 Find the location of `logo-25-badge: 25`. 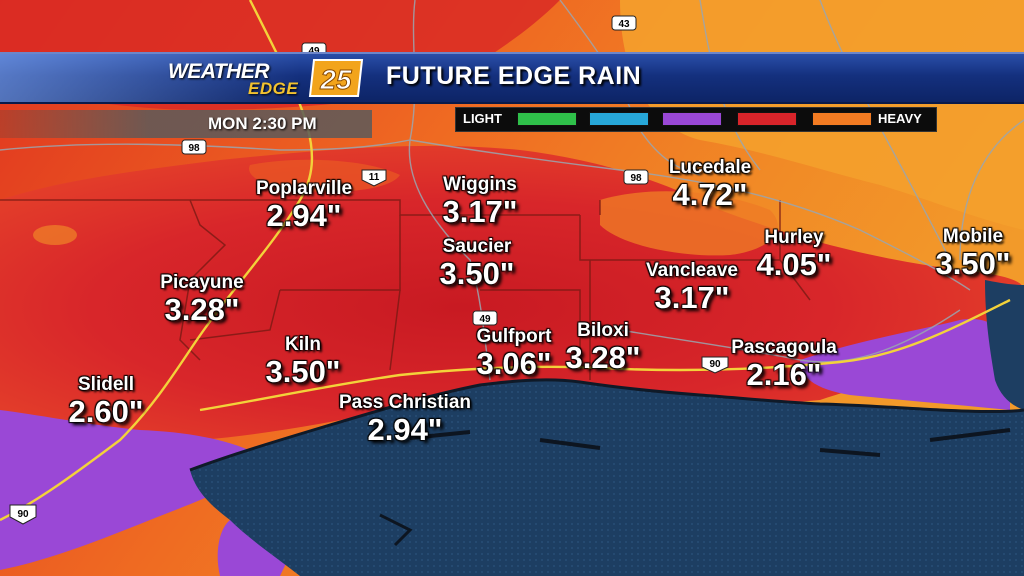

logo-25-badge: 25 is located at coordinates (336, 78).